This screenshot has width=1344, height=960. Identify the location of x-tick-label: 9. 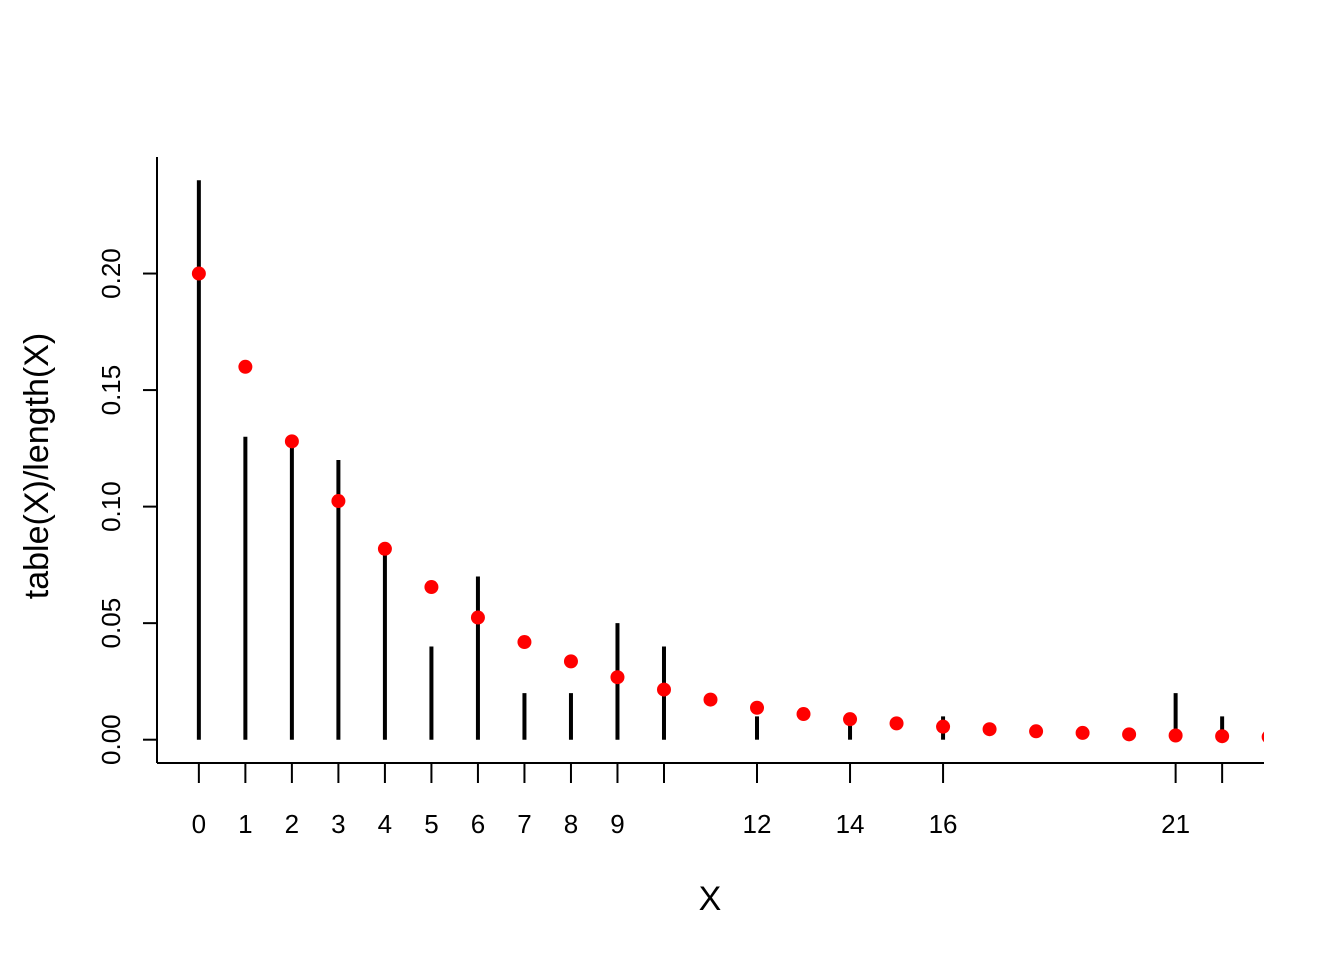
(617, 824).